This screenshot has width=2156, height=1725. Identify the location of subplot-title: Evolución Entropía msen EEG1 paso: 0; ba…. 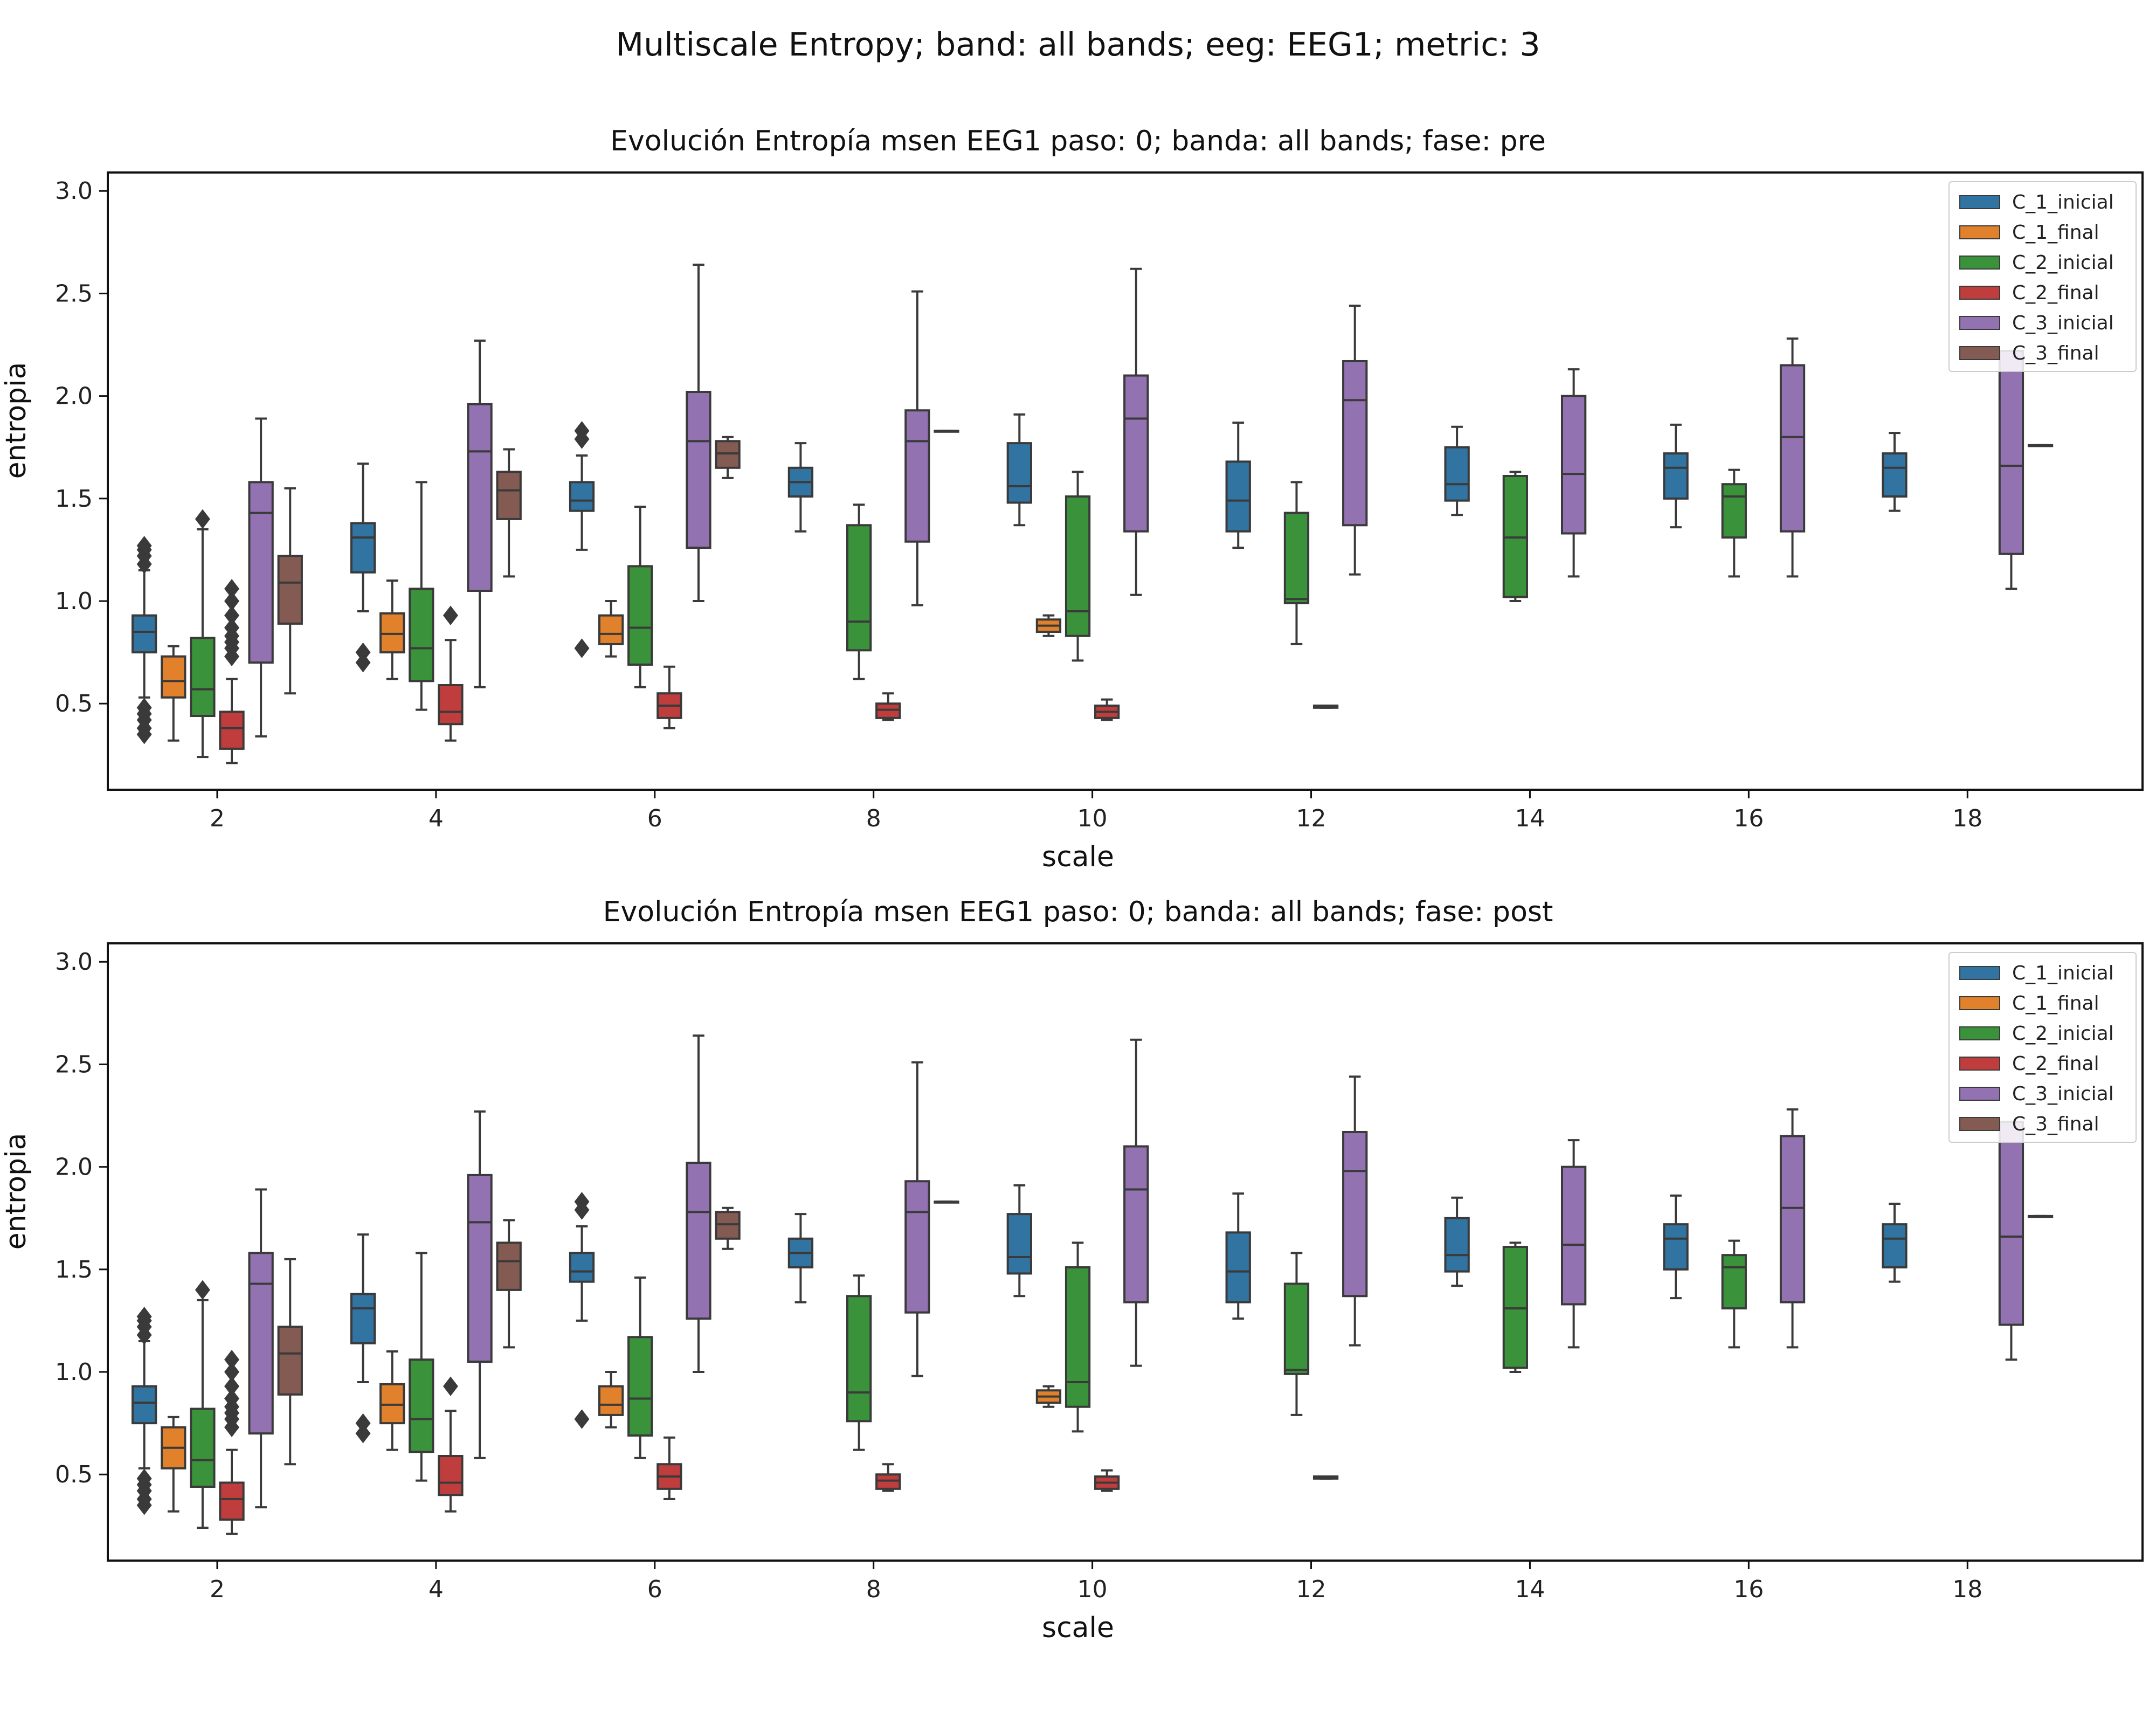
(1078, 141).